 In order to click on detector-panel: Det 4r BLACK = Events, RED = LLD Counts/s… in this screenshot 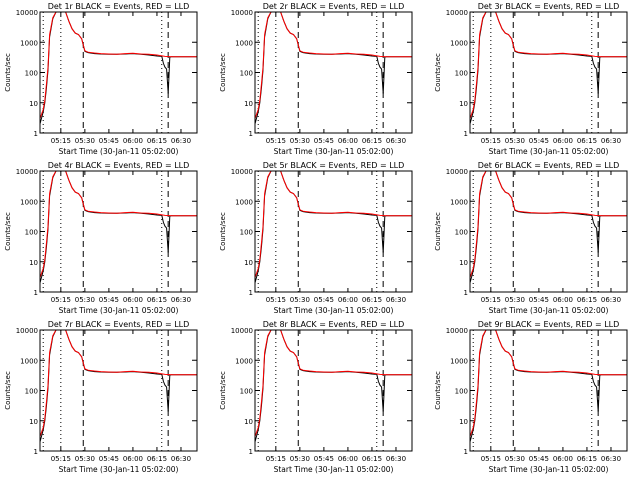, I will do `click(101, 238)`.